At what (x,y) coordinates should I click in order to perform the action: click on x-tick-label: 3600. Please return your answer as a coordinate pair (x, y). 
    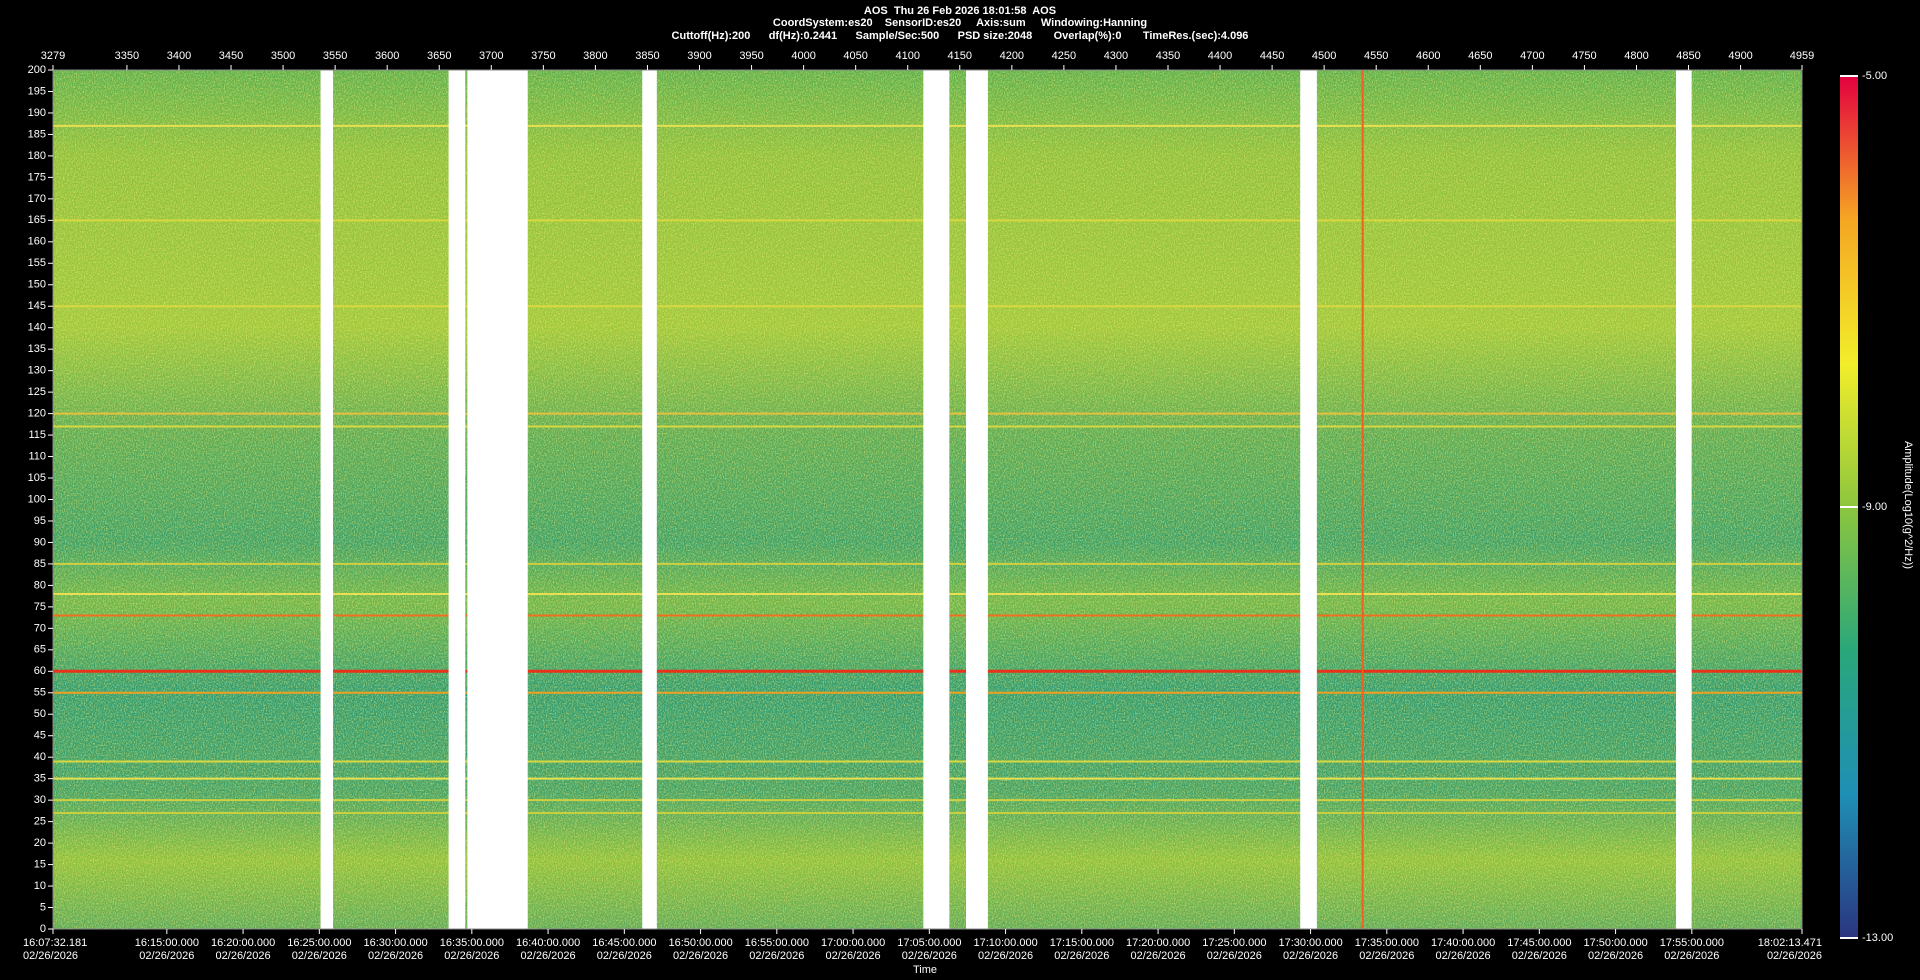
    Looking at the image, I should click on (387, 56).